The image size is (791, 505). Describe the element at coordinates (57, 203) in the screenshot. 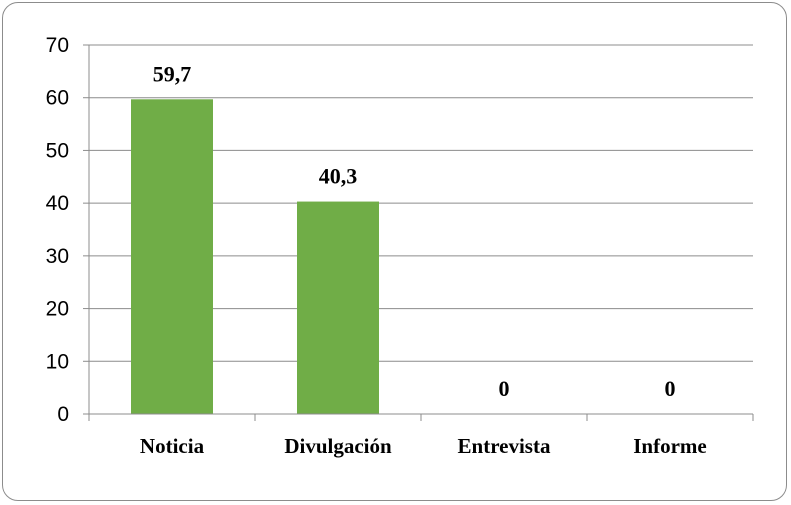

I see `y-tick-label: 40` at that location.